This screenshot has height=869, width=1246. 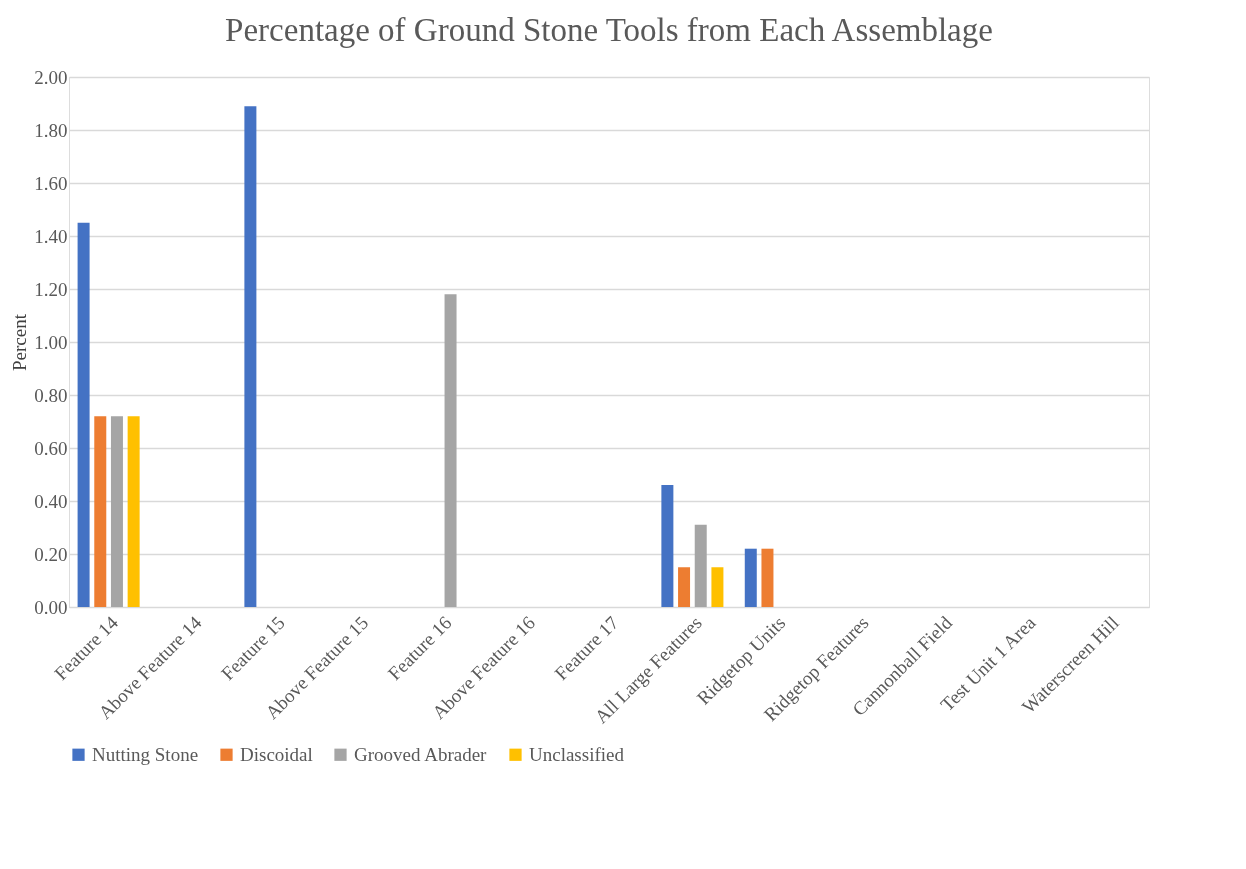 I want to click on y-tick-label: 0.20, so click(x=51, y=554).